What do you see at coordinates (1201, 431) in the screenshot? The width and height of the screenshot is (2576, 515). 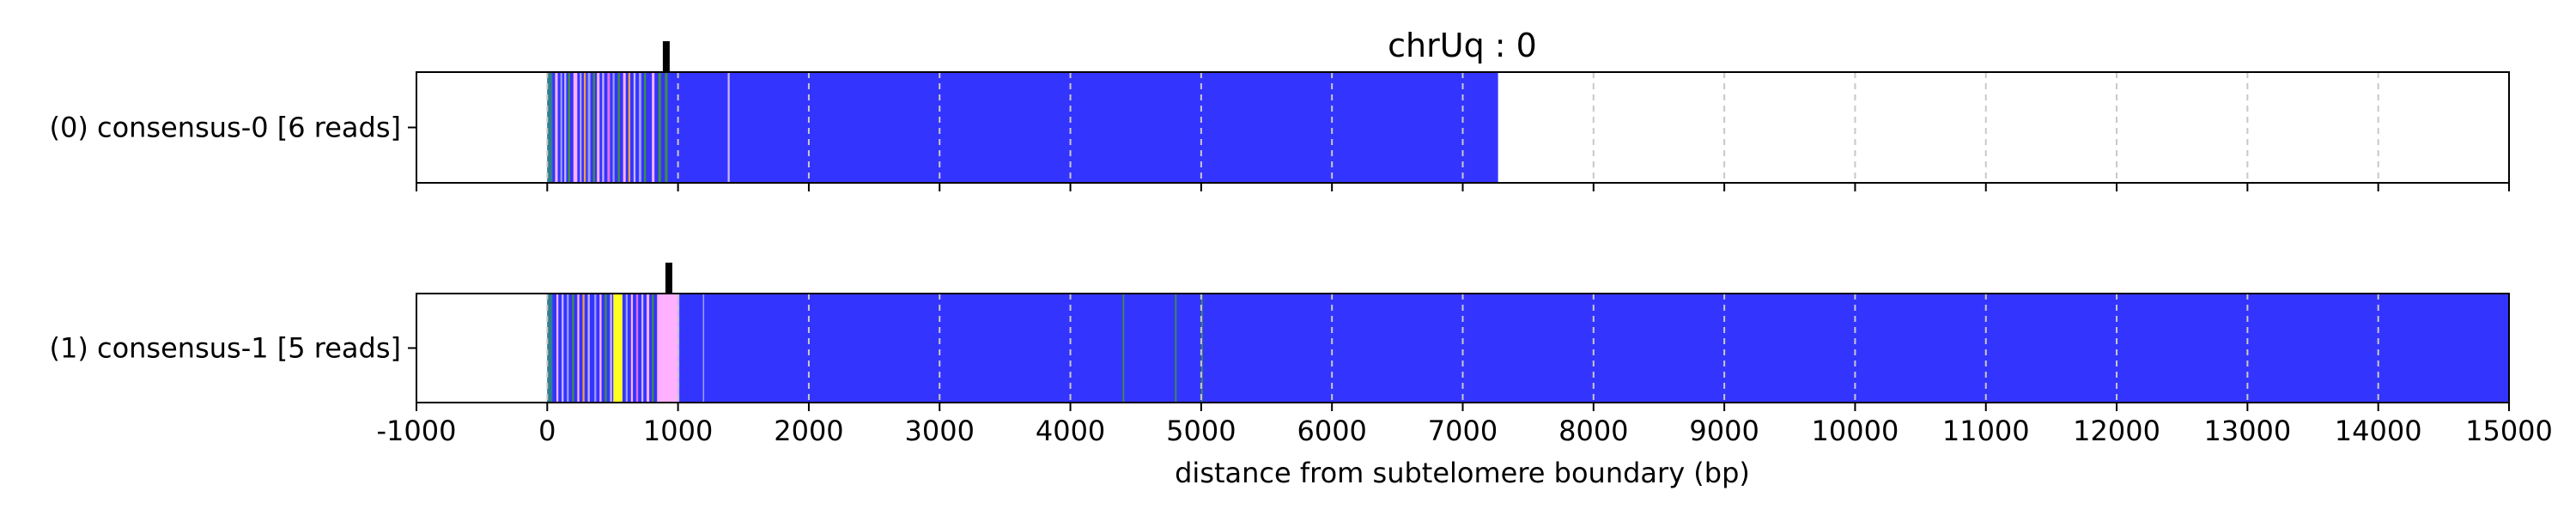 I see `x-tick-label: 5000` at bounding box center [1201, 431].